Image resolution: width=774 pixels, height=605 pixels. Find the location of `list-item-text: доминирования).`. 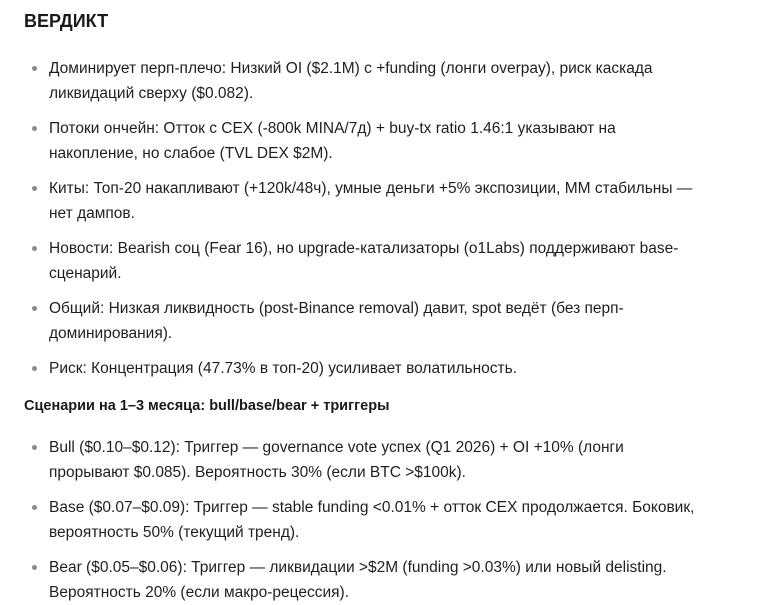

list-item-text: доминирования). is located at coordinates (111, 333).